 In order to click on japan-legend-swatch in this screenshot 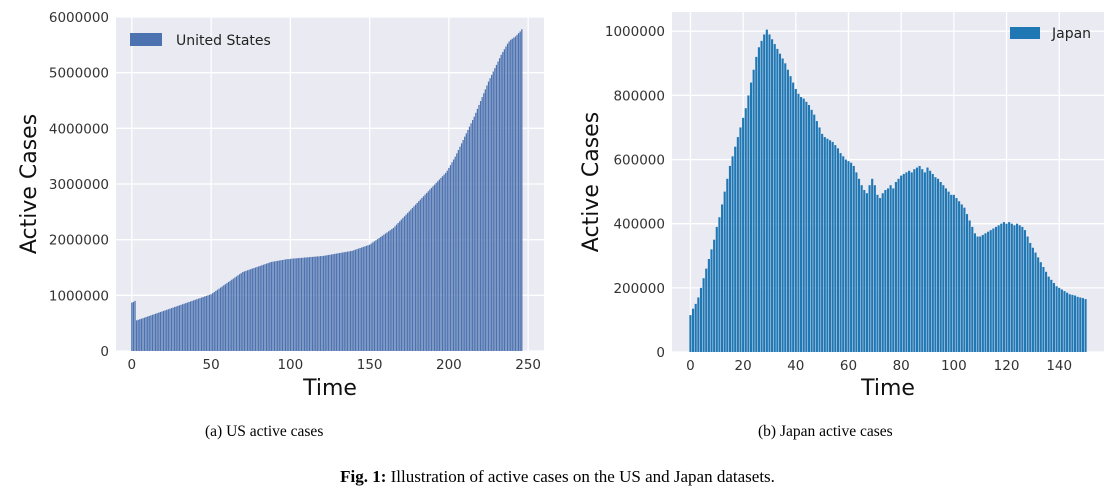, I will do `click(1025, 33)`.